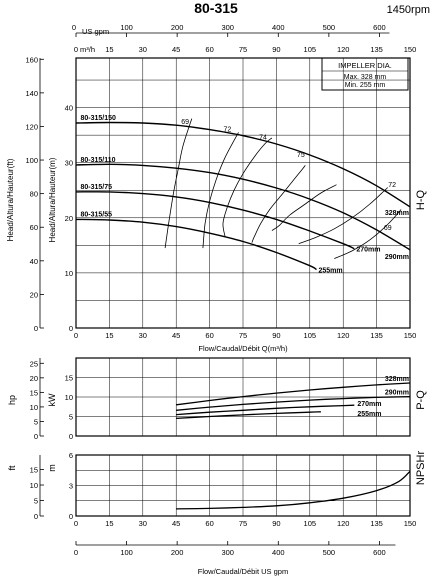 This screenshot has width=432, height=580. What do you see at coordinates (76, 523) in the screenshot?
I see `npsh-x-tick-label: 0` at bounding box center [76, 523].